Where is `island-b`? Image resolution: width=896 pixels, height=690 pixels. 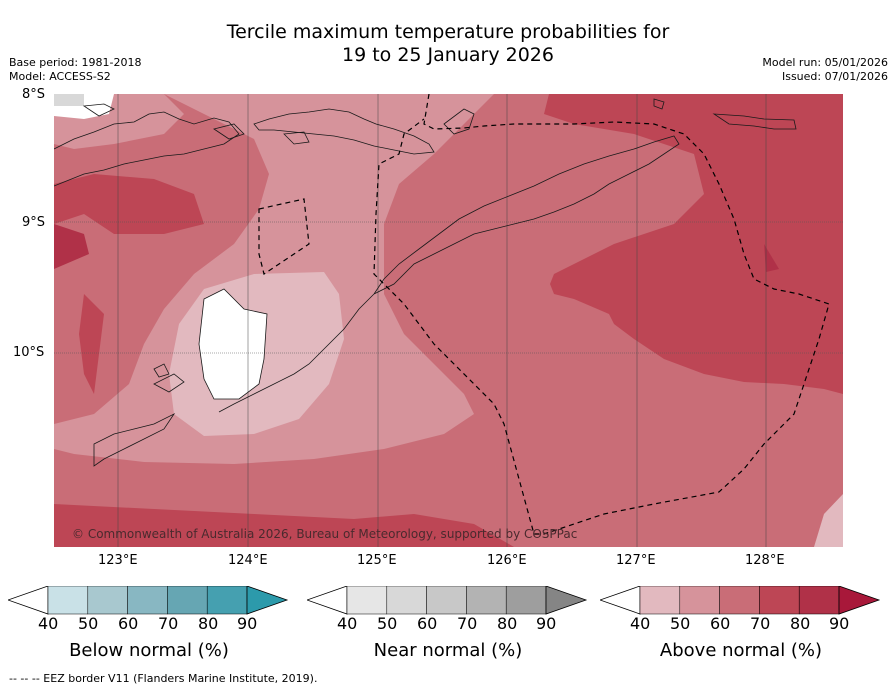 island-b is located at coordinates (296, 138).